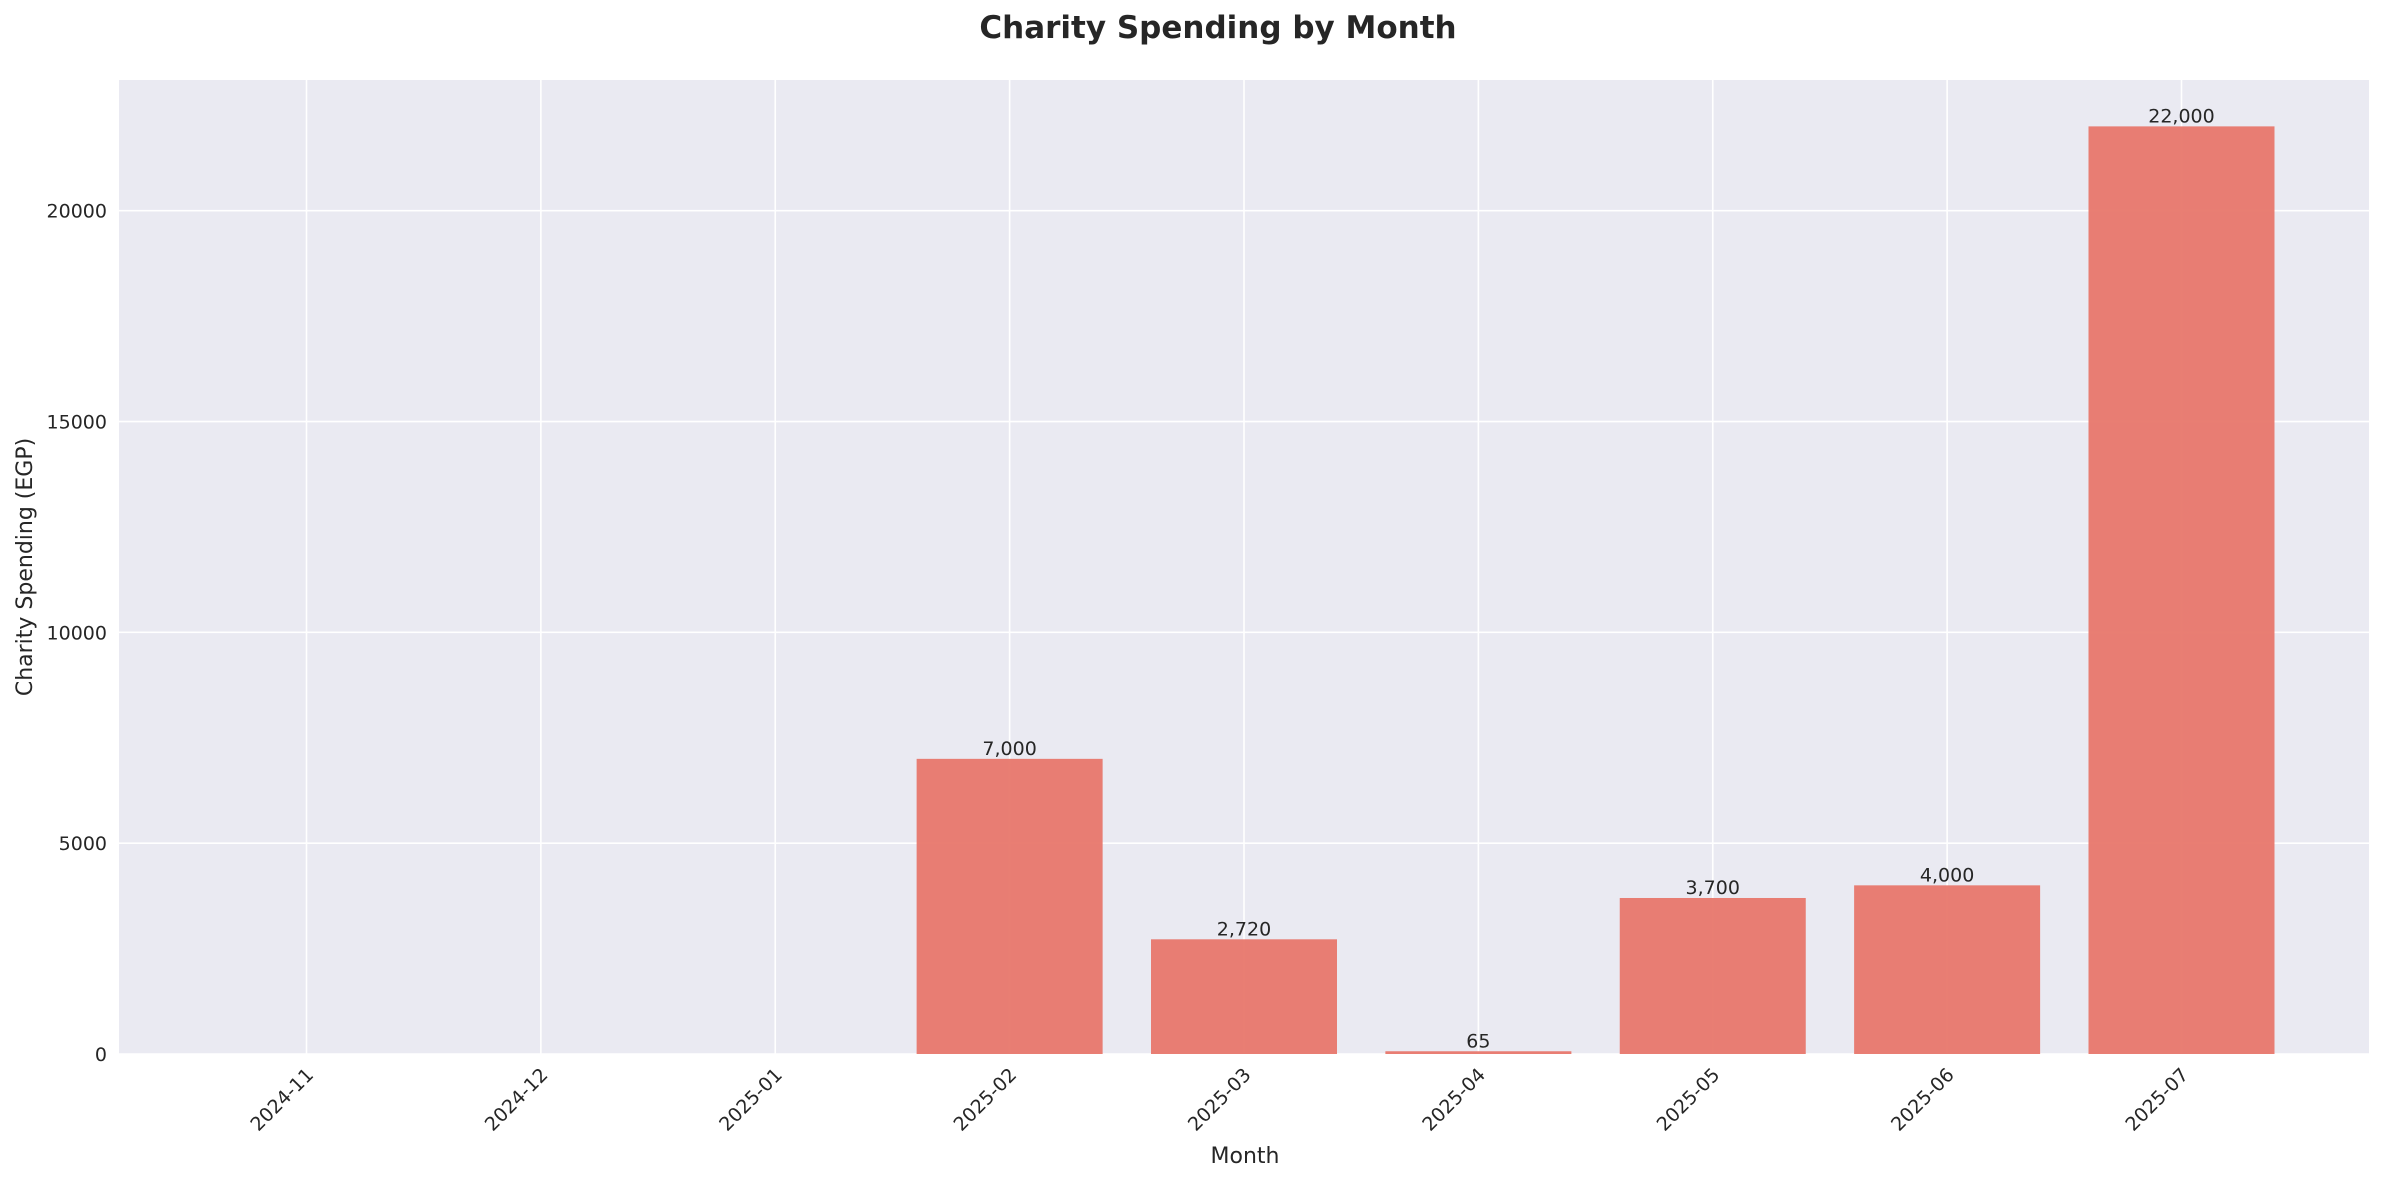 This screenshot has height=1184, width=2385. I want to click on y-tick-label: 0, so click(101, 1055).